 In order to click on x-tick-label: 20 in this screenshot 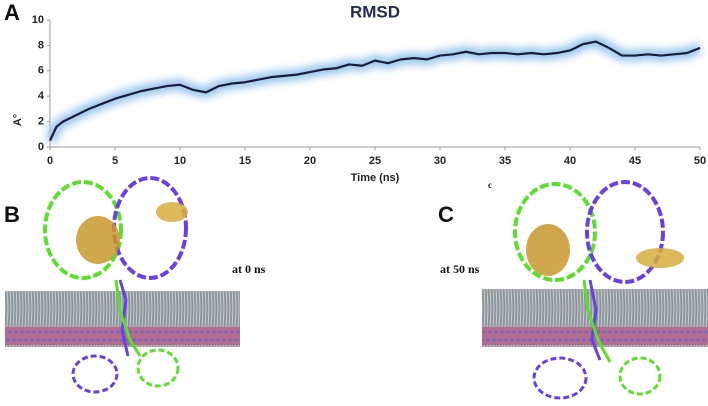, I will do `click(310, 161)`.